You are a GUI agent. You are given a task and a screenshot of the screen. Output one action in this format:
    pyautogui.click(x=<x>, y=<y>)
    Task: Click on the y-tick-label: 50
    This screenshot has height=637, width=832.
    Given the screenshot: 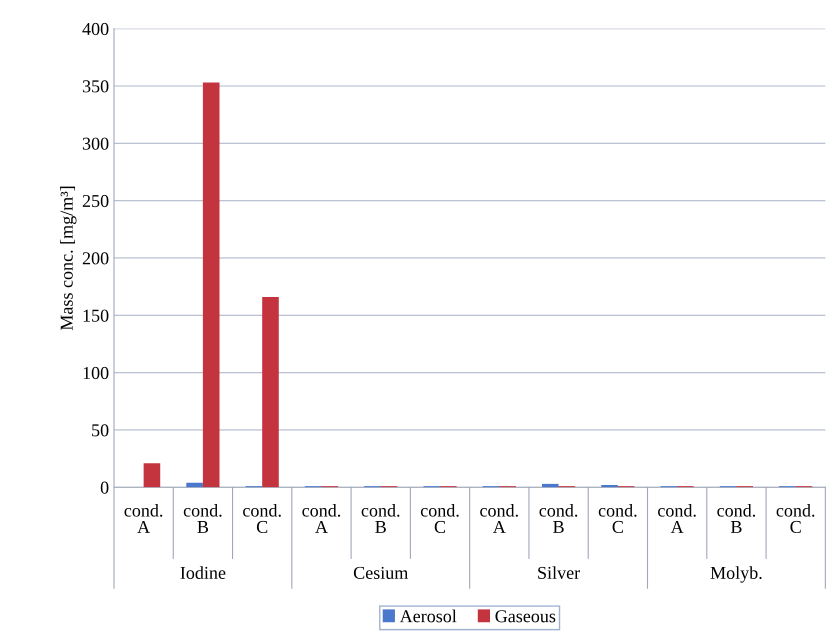 What is the action you would take?
    pyautogui.click(x=100, y=430)
    